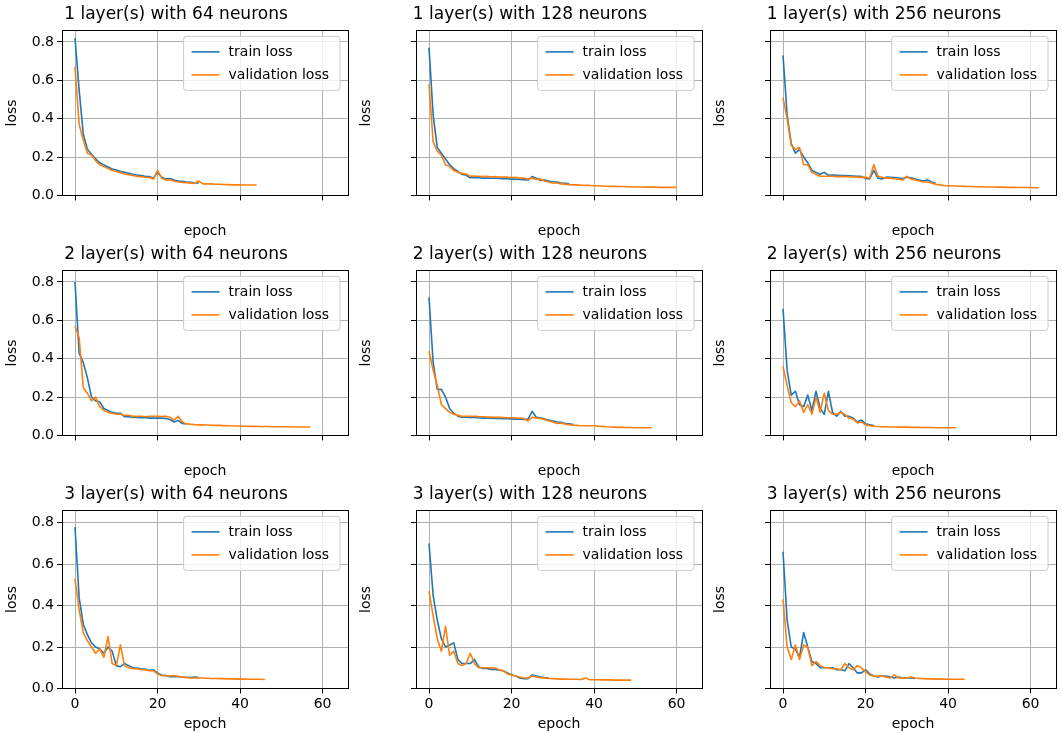 The width and height of the screenshot is (1062, 733). What do you see at coordinates (530, 492) in the screenshot?
I see `chart-title: 3 layer(s) with 128 neurons` at bounding box center [530, 492].